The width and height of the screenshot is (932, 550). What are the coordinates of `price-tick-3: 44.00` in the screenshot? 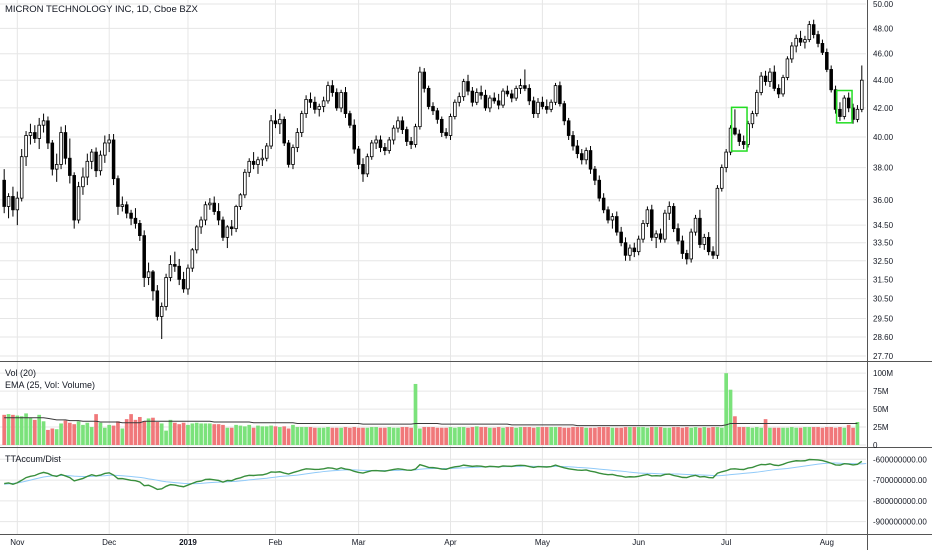 It's located at (883, 80).